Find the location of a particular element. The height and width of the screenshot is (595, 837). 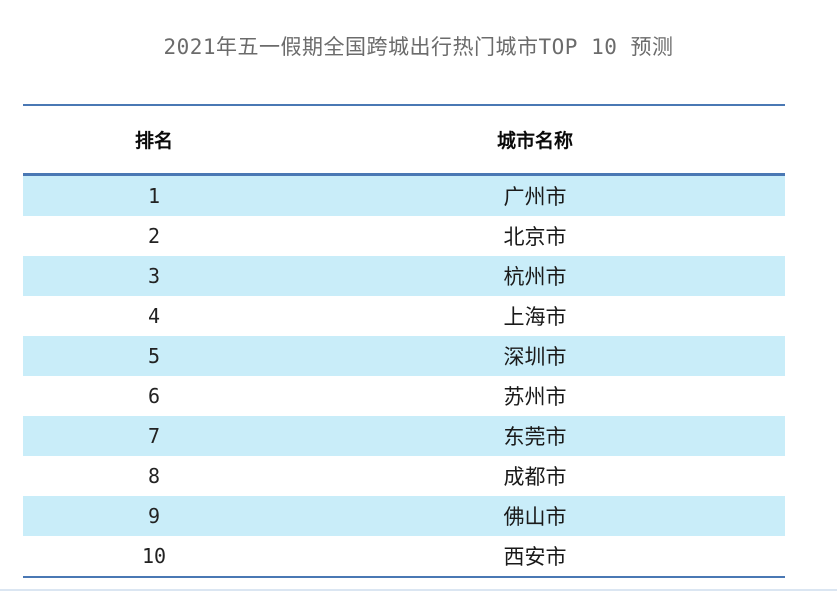

column-header-rank: 排名 is located at coordinates (153, 141).